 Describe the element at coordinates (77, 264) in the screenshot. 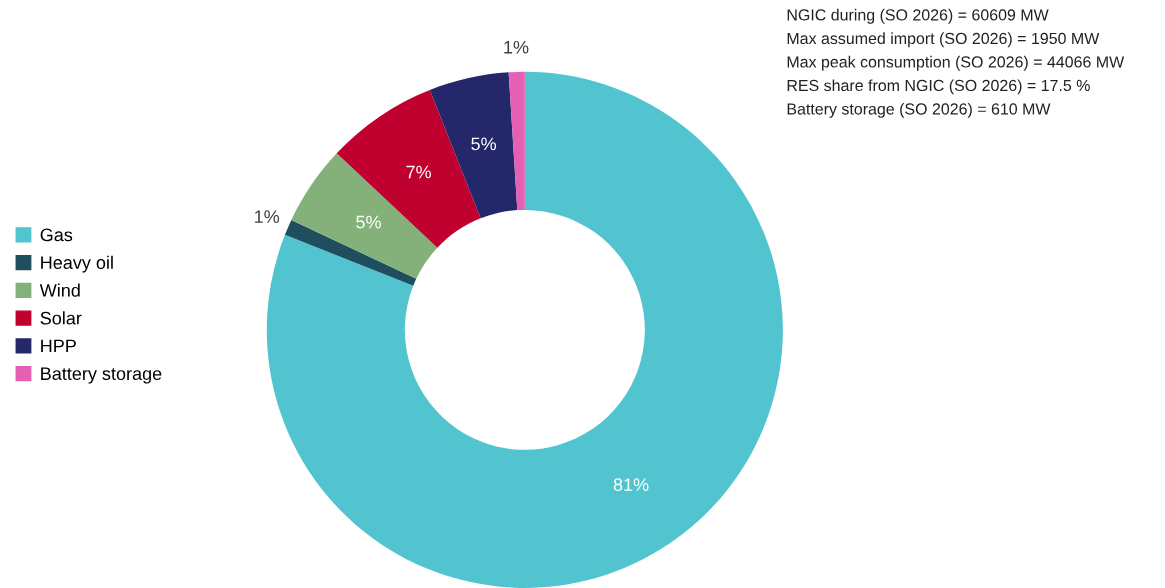

I see `legend-label: Heavy oil` at that location.